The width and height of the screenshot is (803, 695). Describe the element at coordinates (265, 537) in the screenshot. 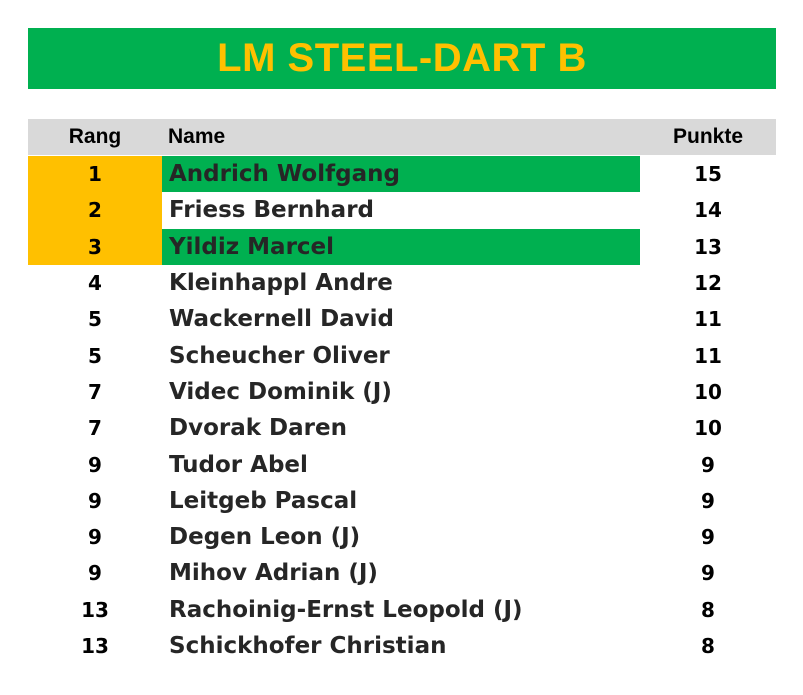

I see `player-name-cell: Degen Leon (J)` at that location.